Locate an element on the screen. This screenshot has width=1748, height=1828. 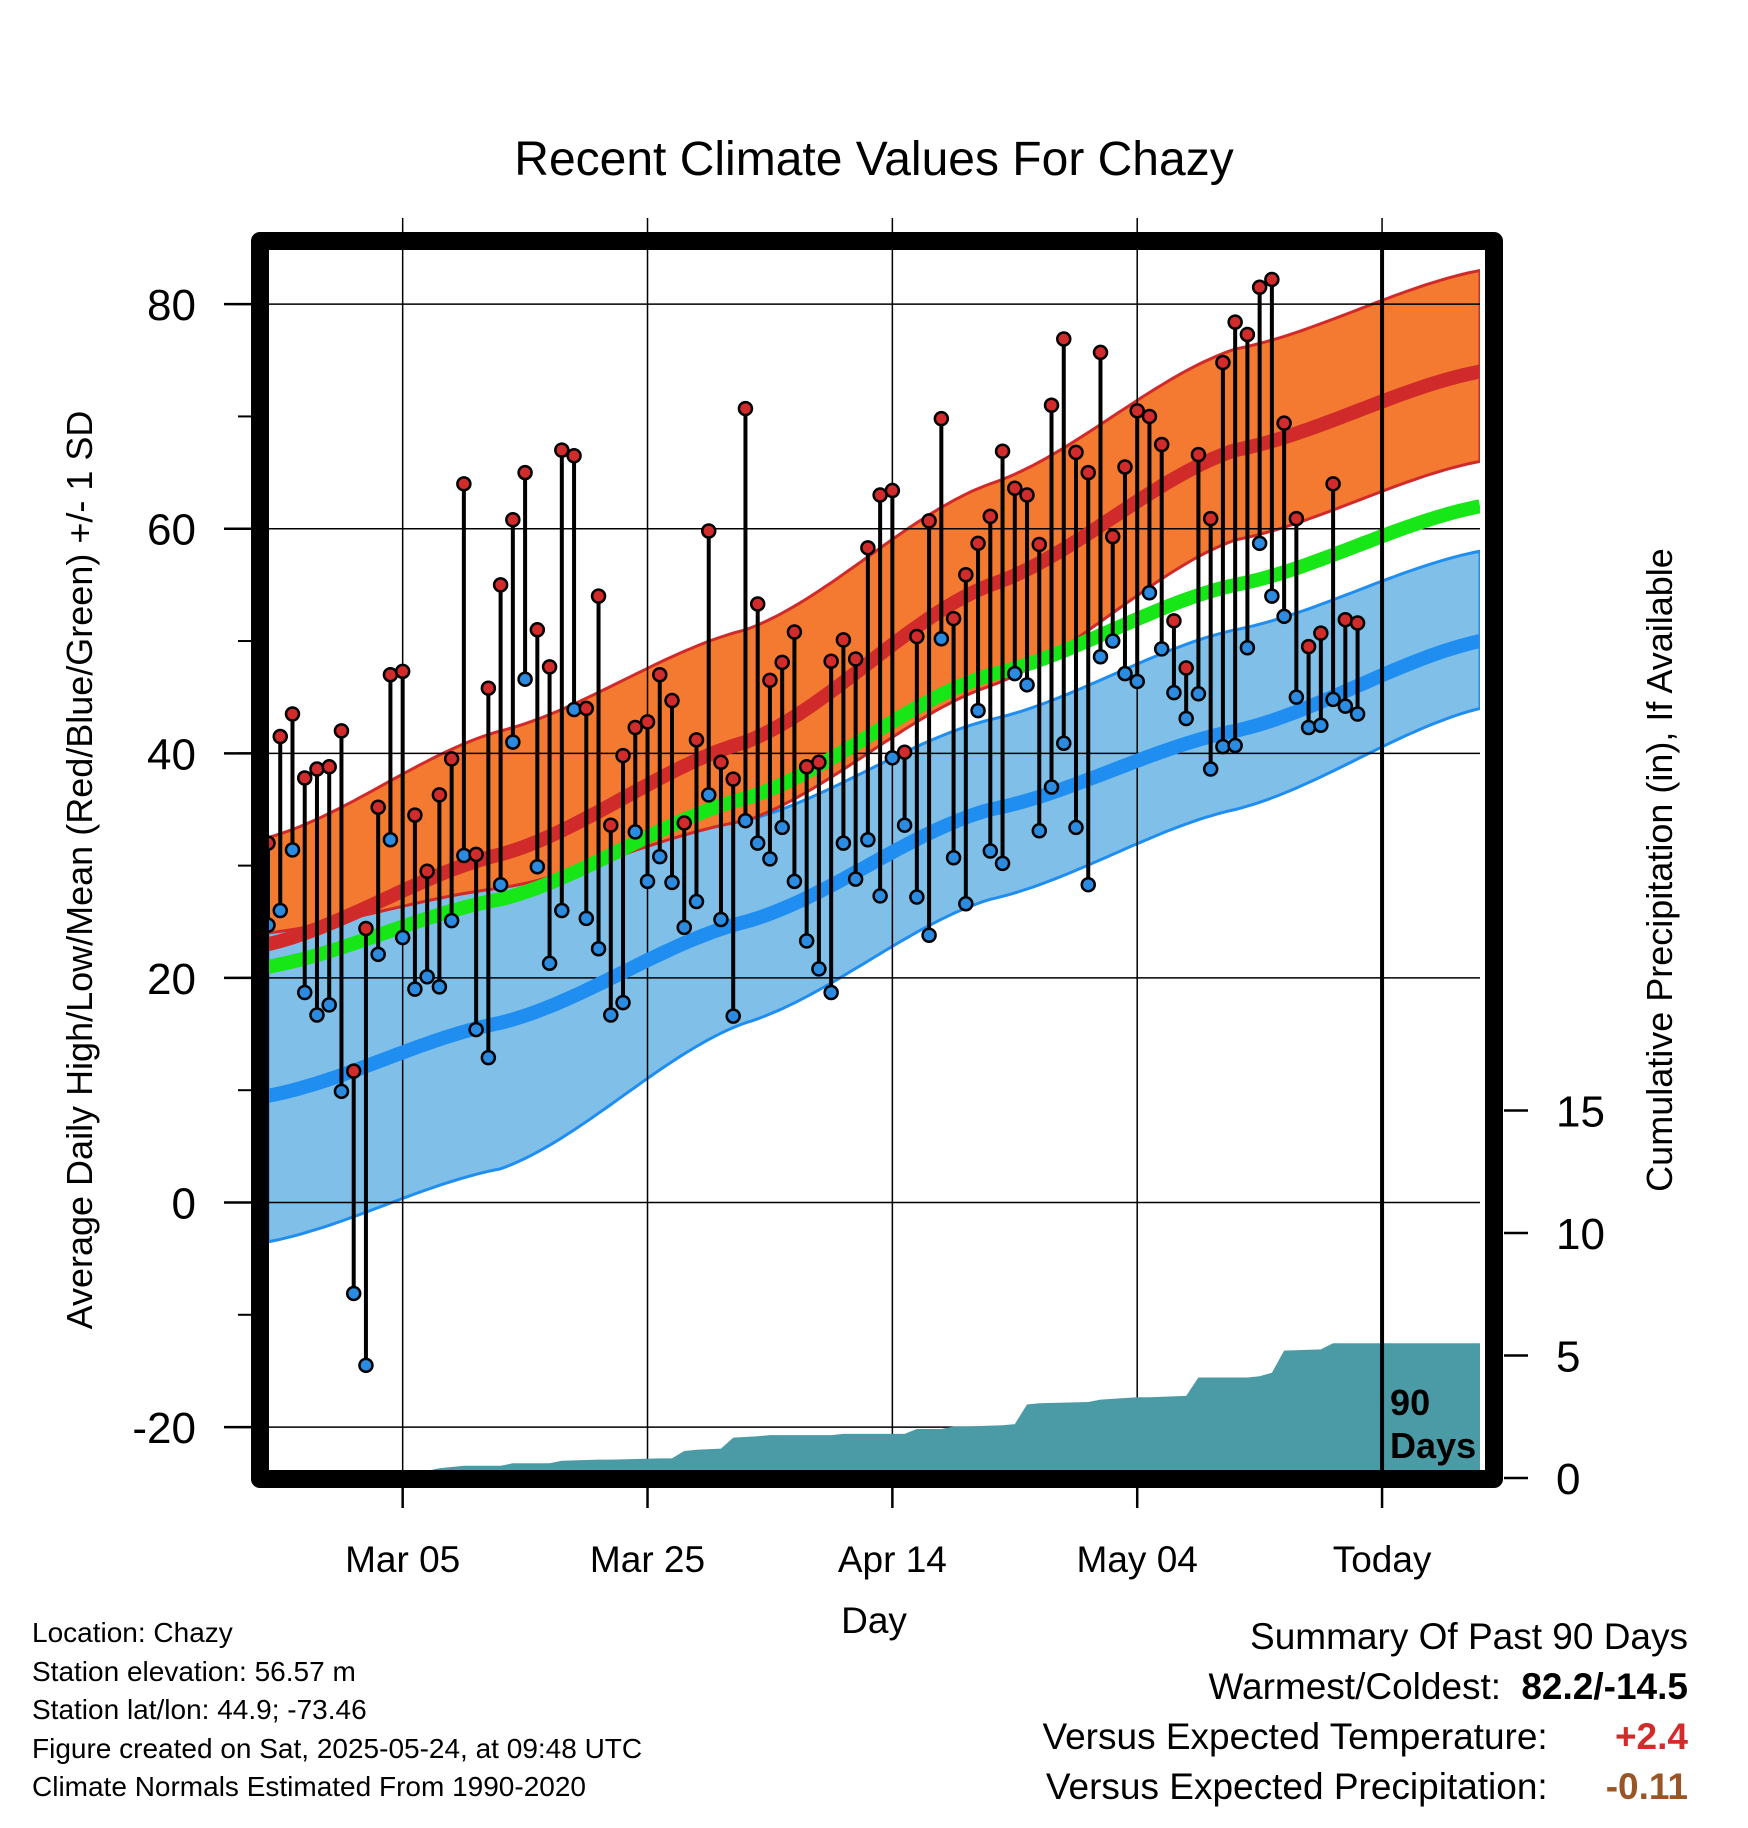
precip-row: Versus Expected Precipitation: -0.11 is located at coordinates (1365, 1787).